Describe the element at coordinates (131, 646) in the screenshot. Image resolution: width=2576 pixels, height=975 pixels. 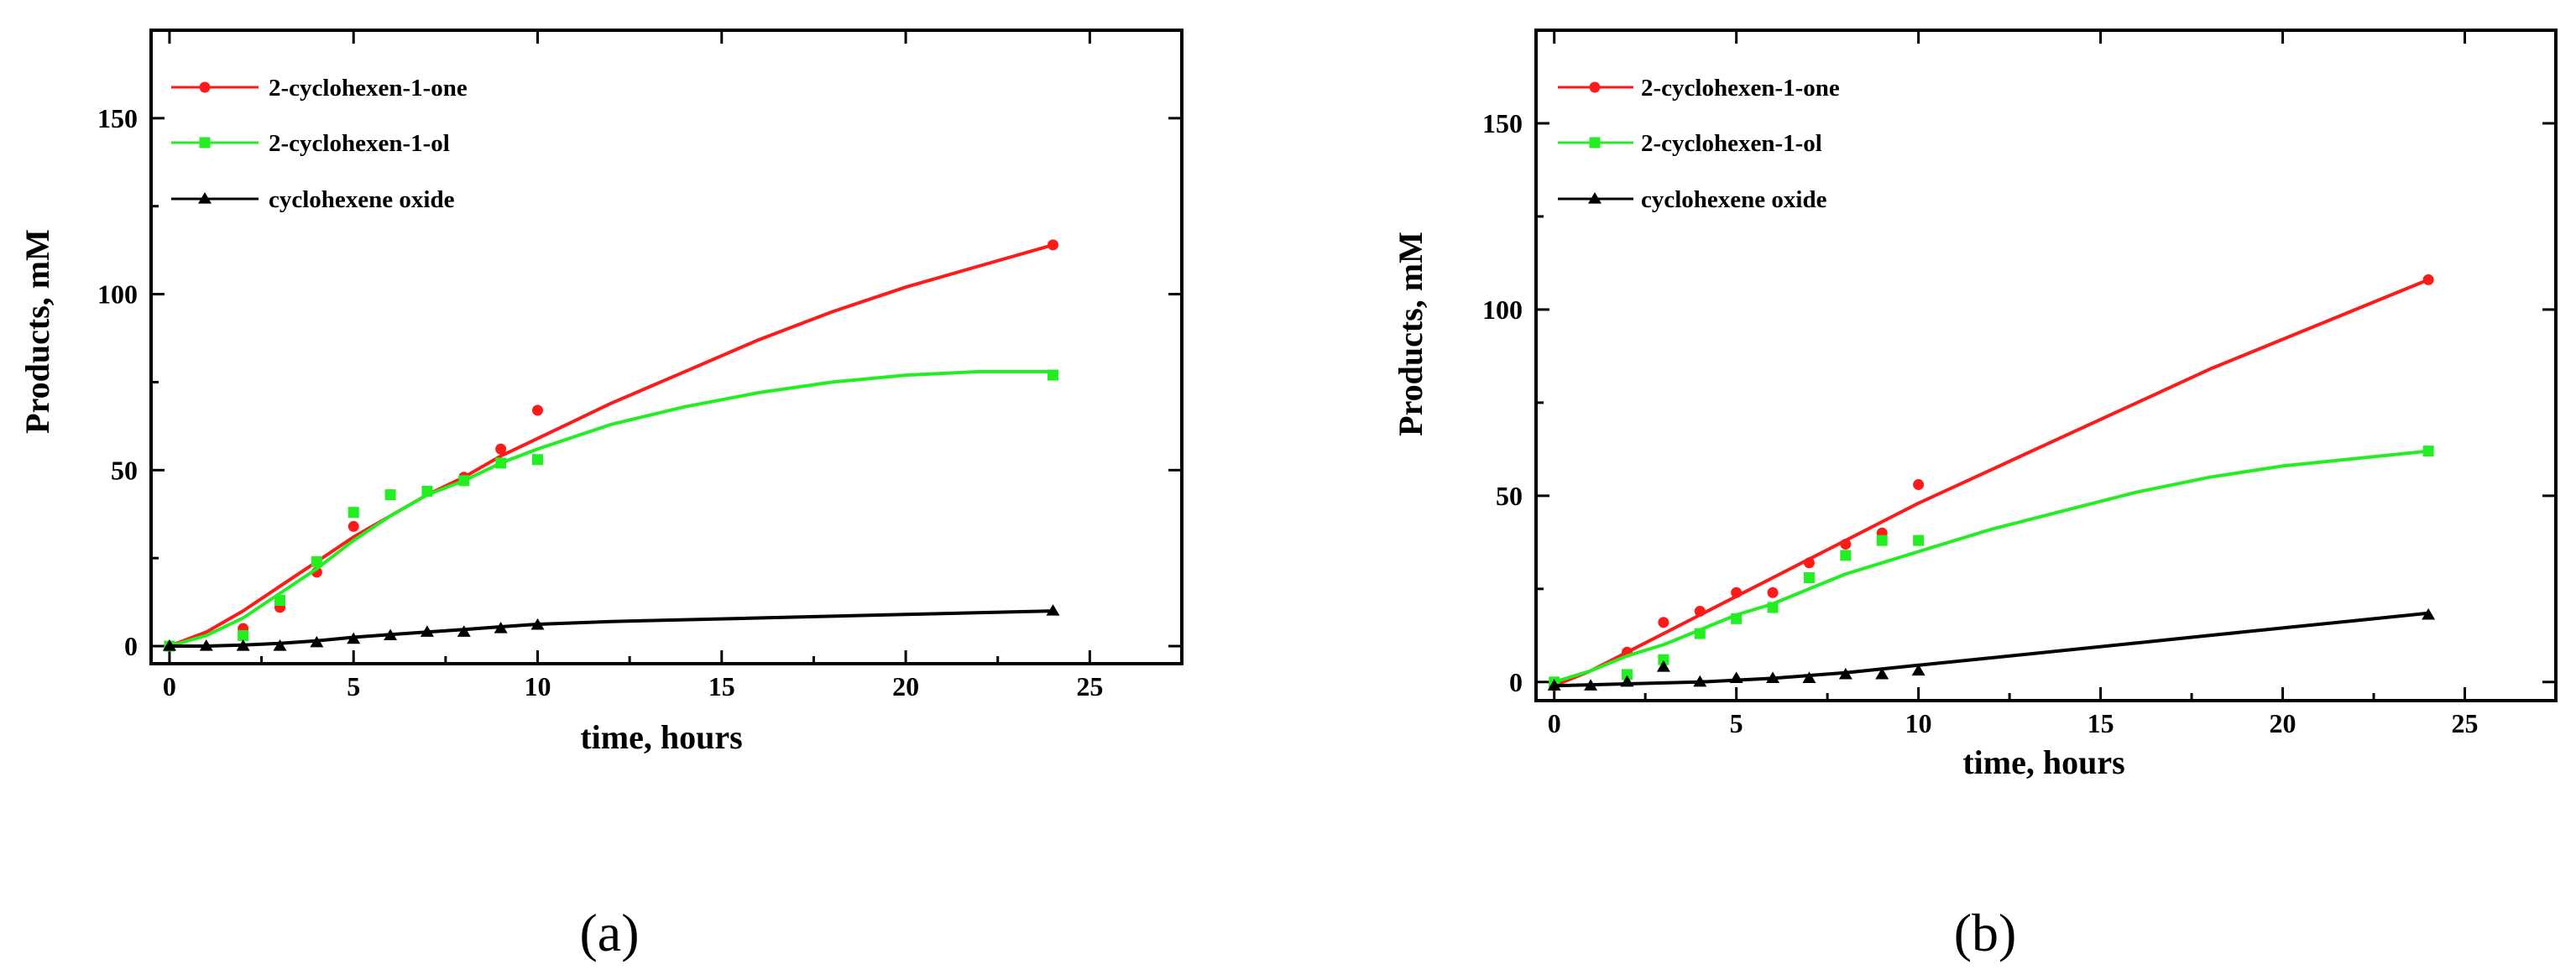
I see `y-tick-label: 0` at that location.